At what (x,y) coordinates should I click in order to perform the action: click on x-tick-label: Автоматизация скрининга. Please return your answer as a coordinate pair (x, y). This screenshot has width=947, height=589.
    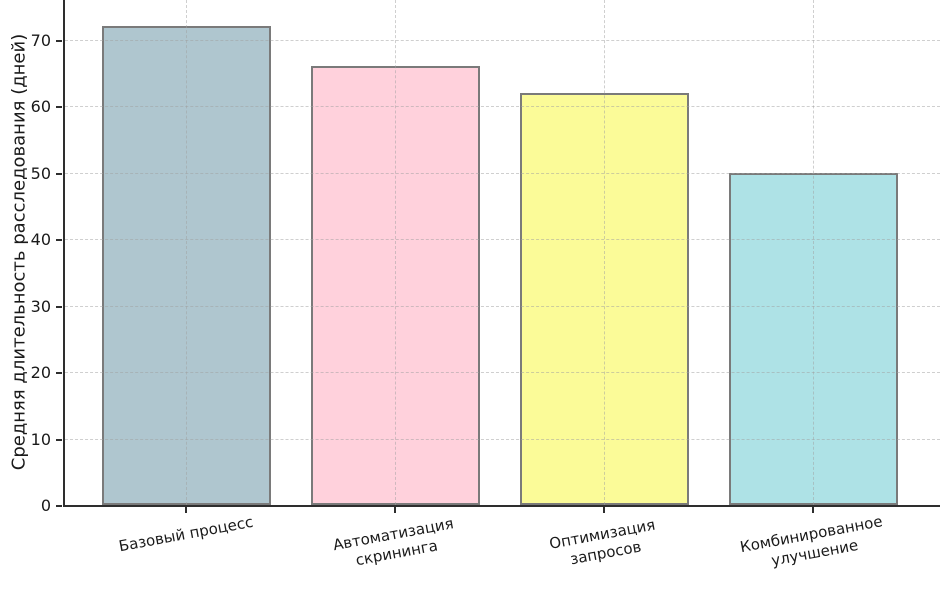
    Looking at the image, I should click on (393, 542).